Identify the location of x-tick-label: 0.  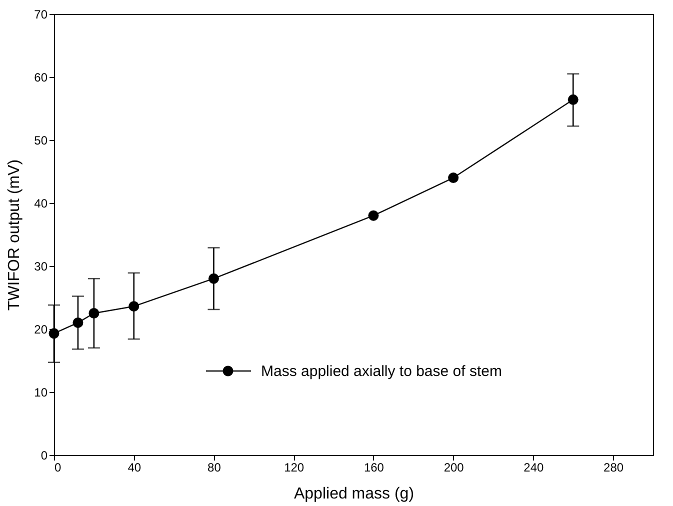
(58, 467).